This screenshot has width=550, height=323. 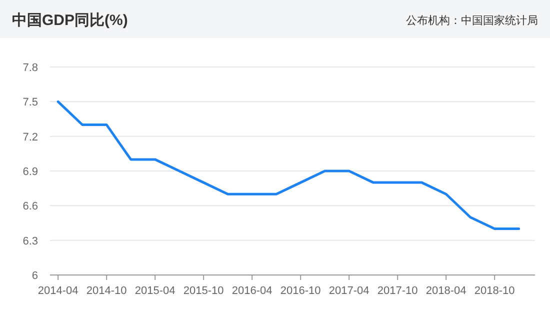 I want to click on x-tick-label: 2014-04, so click(x=58, y=291).